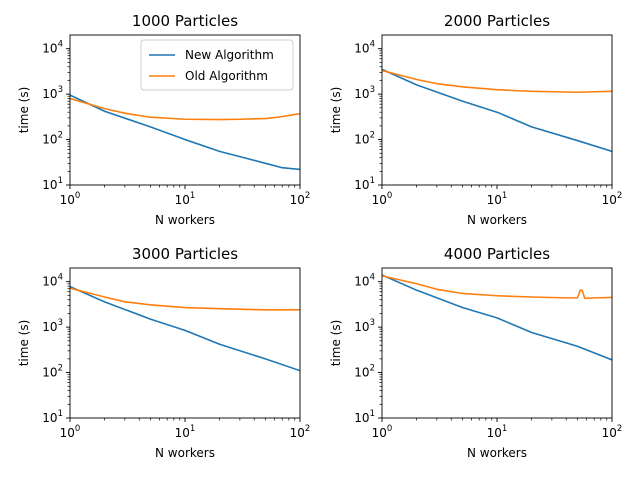  I want to click on legend-label: Old Algorithm, so click(226, 76).